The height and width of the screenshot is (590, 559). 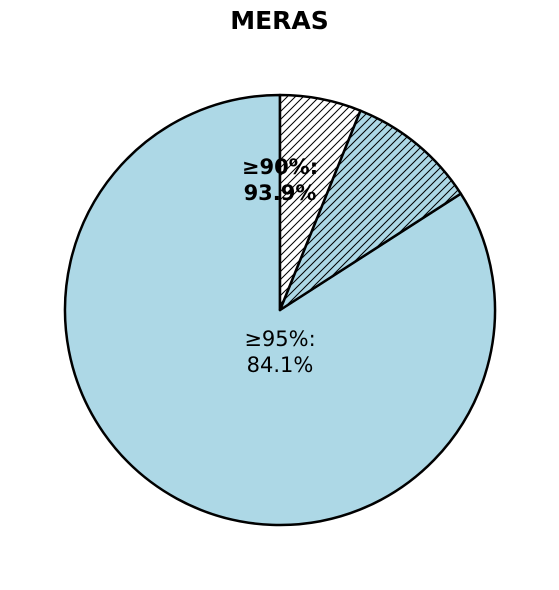 What do you see at coordinates (280, 167) in the screenshot?
I see `annotation-2-line-1: ≥90%:` at bounding box center [280, 167].